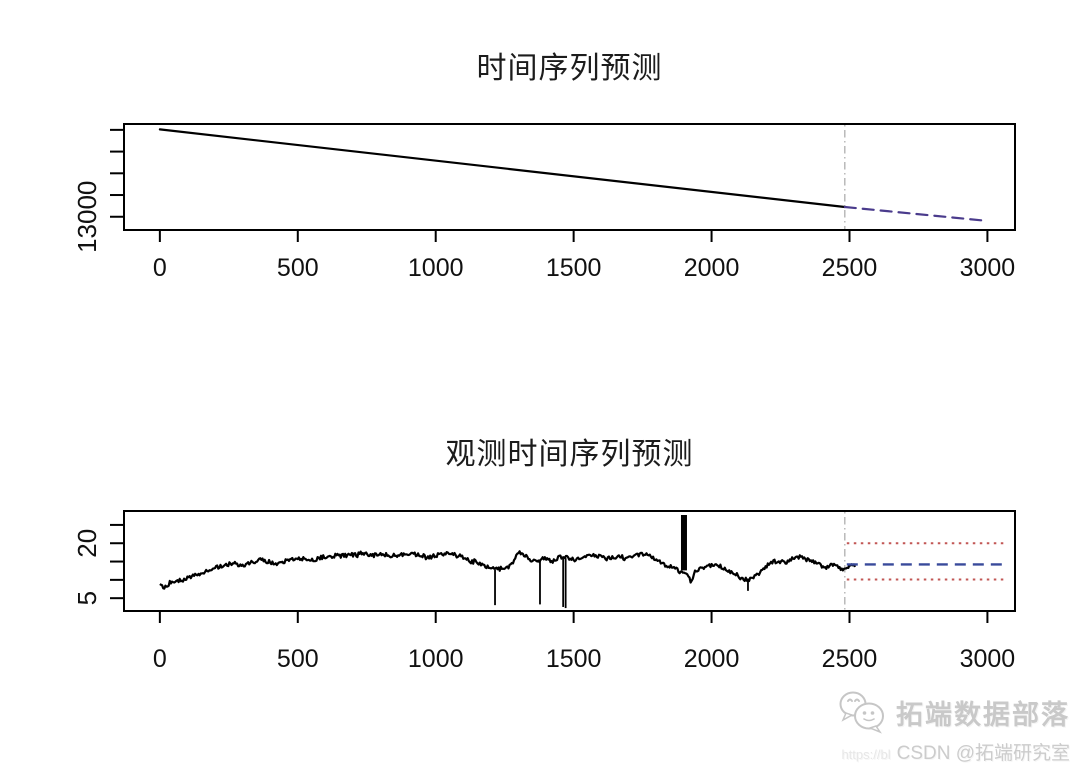 This screenshot has height=771, width=1080. I want to click on observed-series-line, so click(508, 570).